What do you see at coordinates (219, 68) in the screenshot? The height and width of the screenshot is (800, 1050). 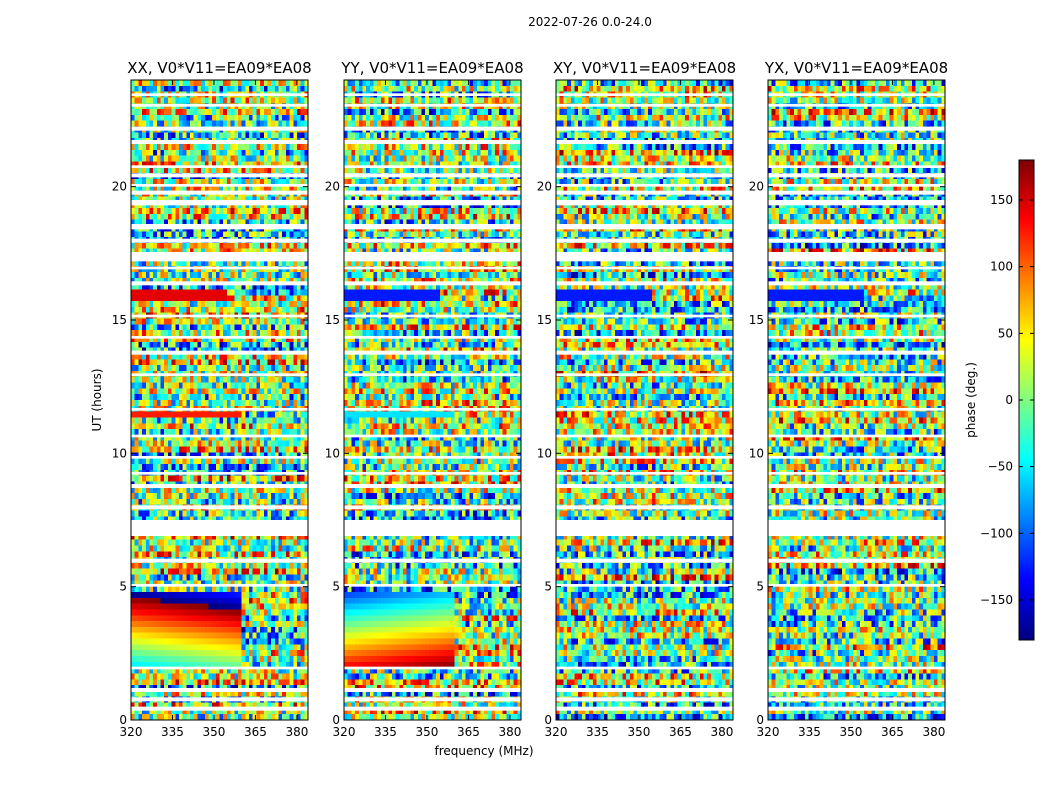 I see `panel-title: XX, V0*V11=EA09*EA08` at bounding box center [219, 68].